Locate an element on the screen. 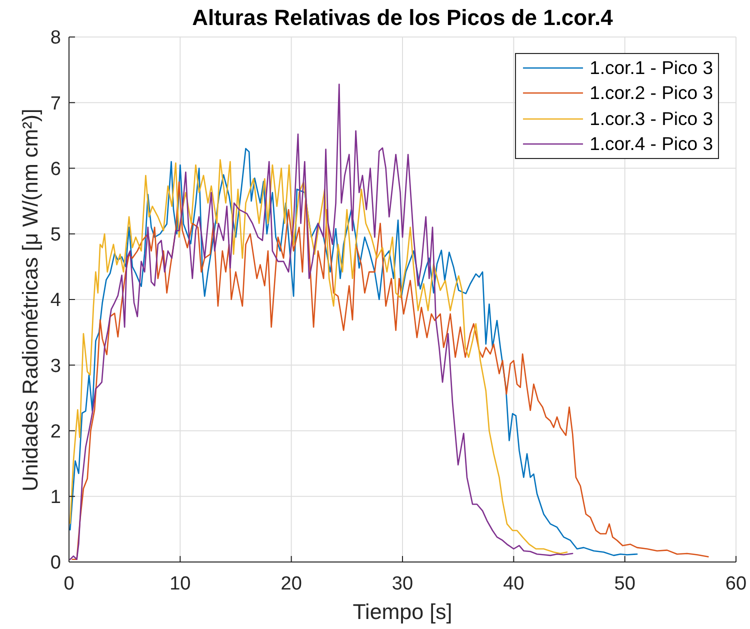 The width and height of the screenshot is (750, 629). legend-label: 1.cor.3 - Pico 3 is located at coordinates (651, 119).